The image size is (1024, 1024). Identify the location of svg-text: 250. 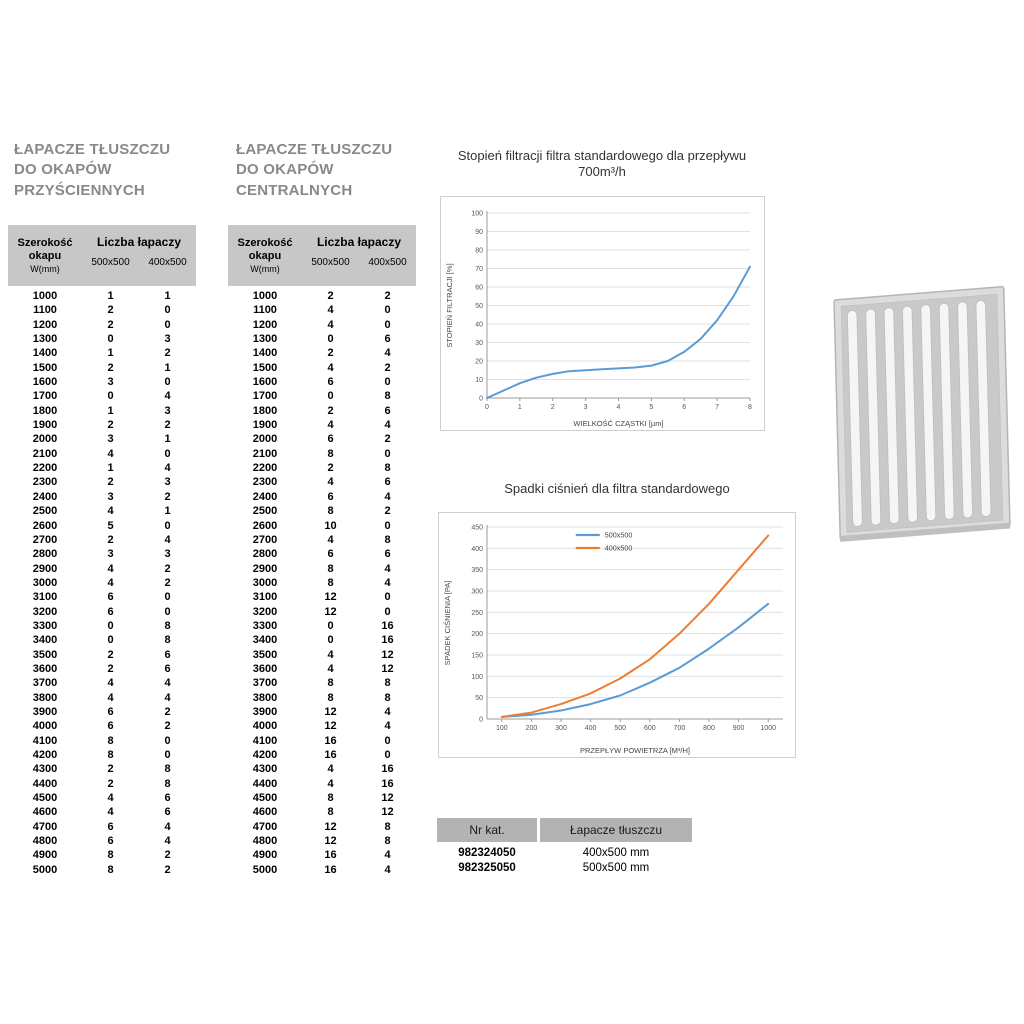
(477, 613).